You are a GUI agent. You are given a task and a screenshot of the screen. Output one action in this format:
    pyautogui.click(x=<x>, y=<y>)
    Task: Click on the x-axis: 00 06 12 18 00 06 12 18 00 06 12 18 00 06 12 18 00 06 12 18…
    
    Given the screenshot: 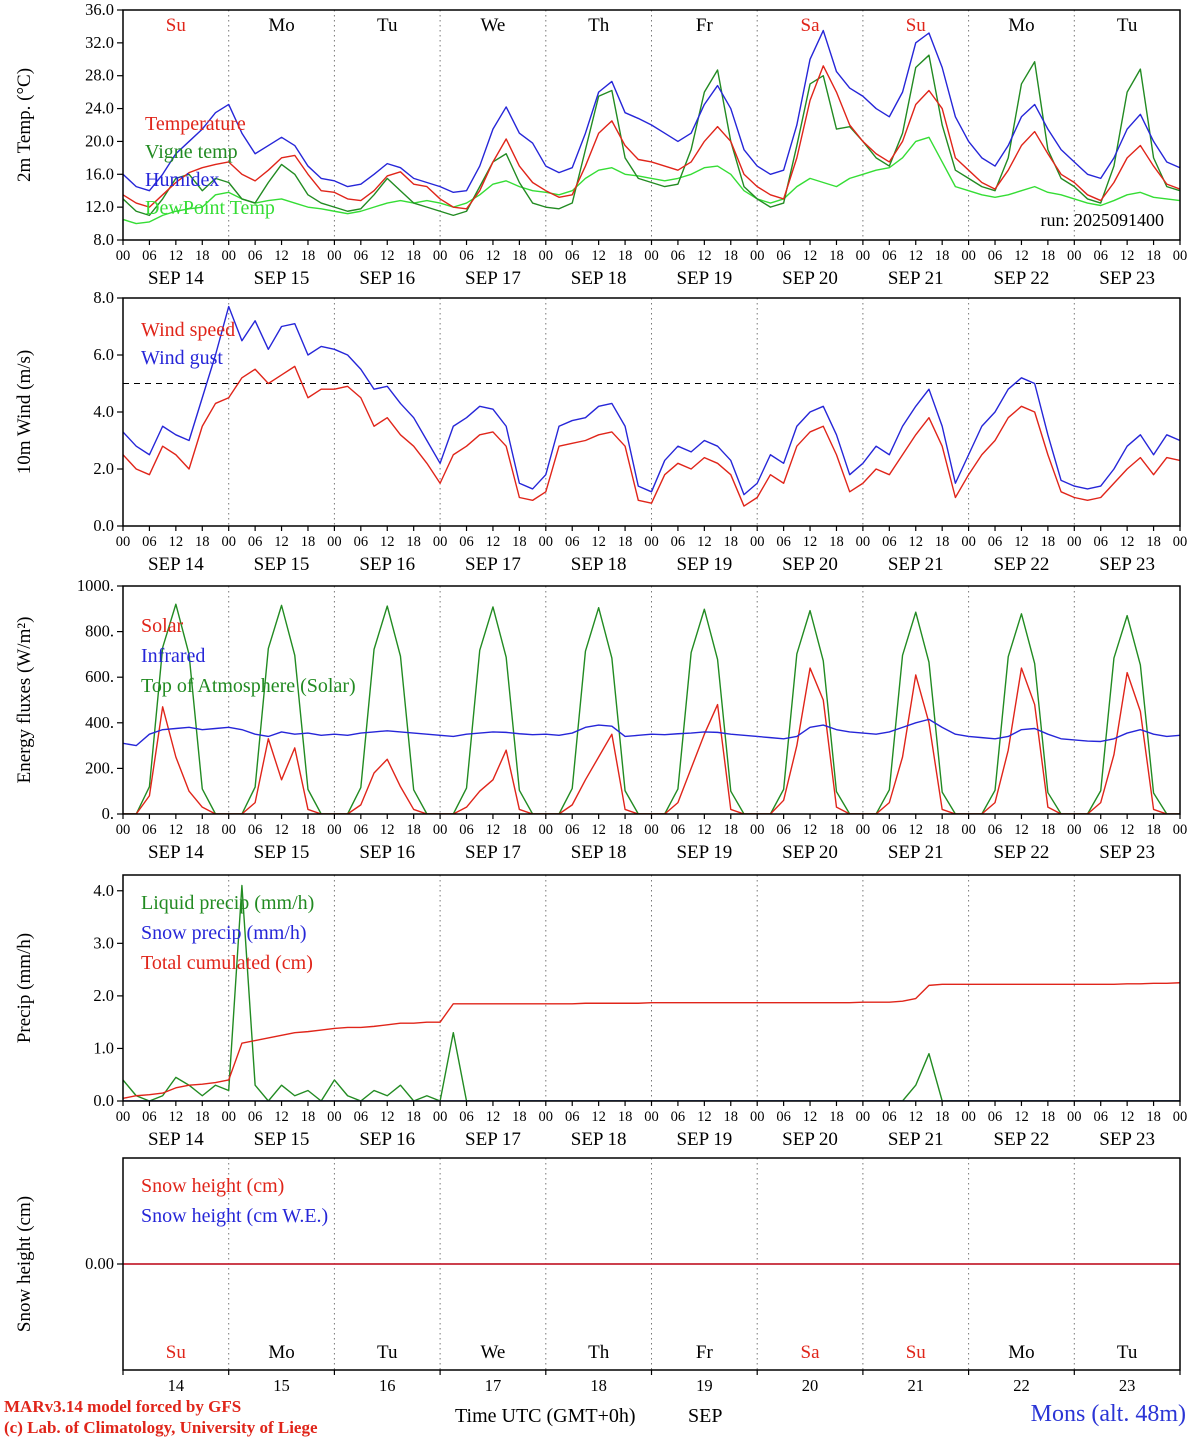 What is the action you would take?
    pyautogui.click(x=651, y=1113)
    